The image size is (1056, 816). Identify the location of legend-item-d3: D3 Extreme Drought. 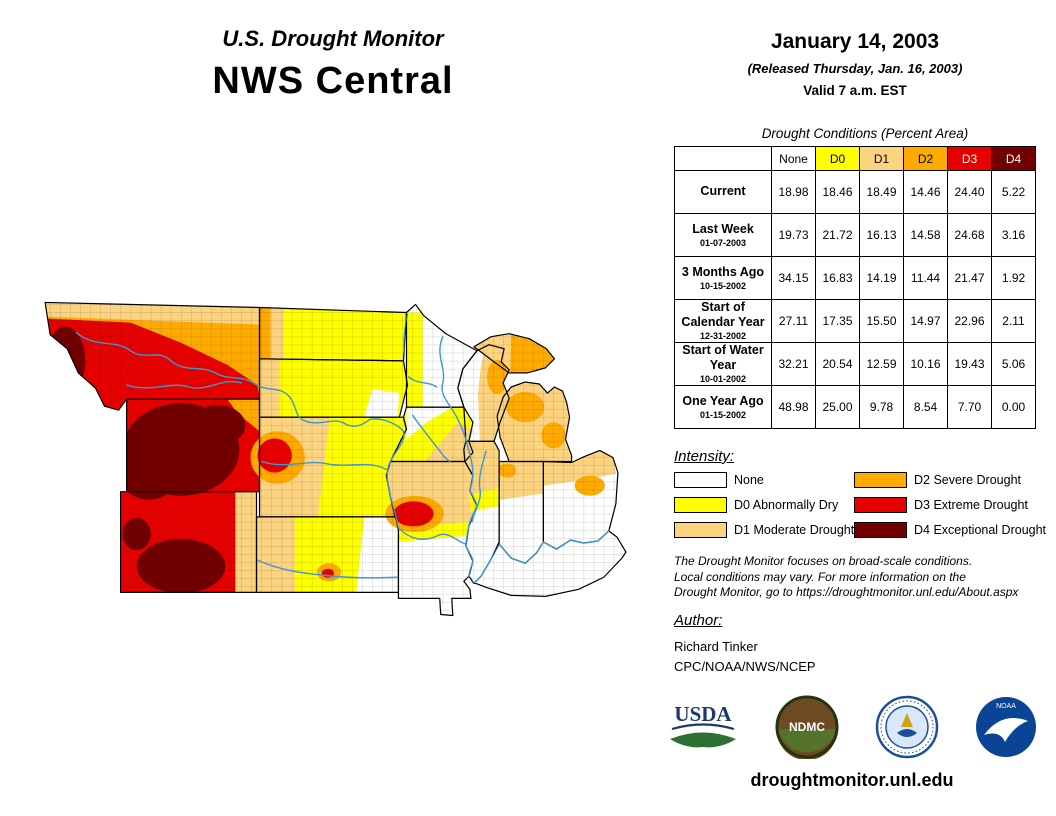
(950, 505).